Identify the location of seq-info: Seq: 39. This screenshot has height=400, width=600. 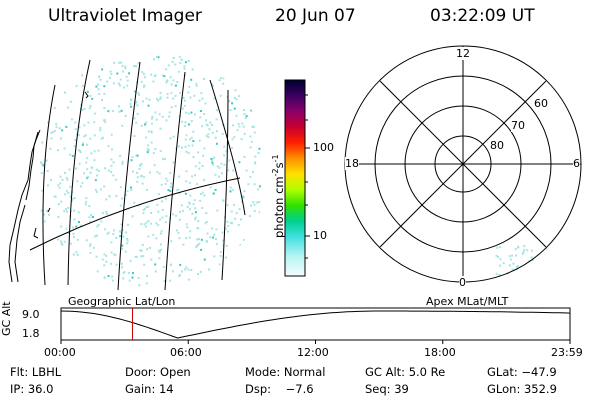
(387, 389).